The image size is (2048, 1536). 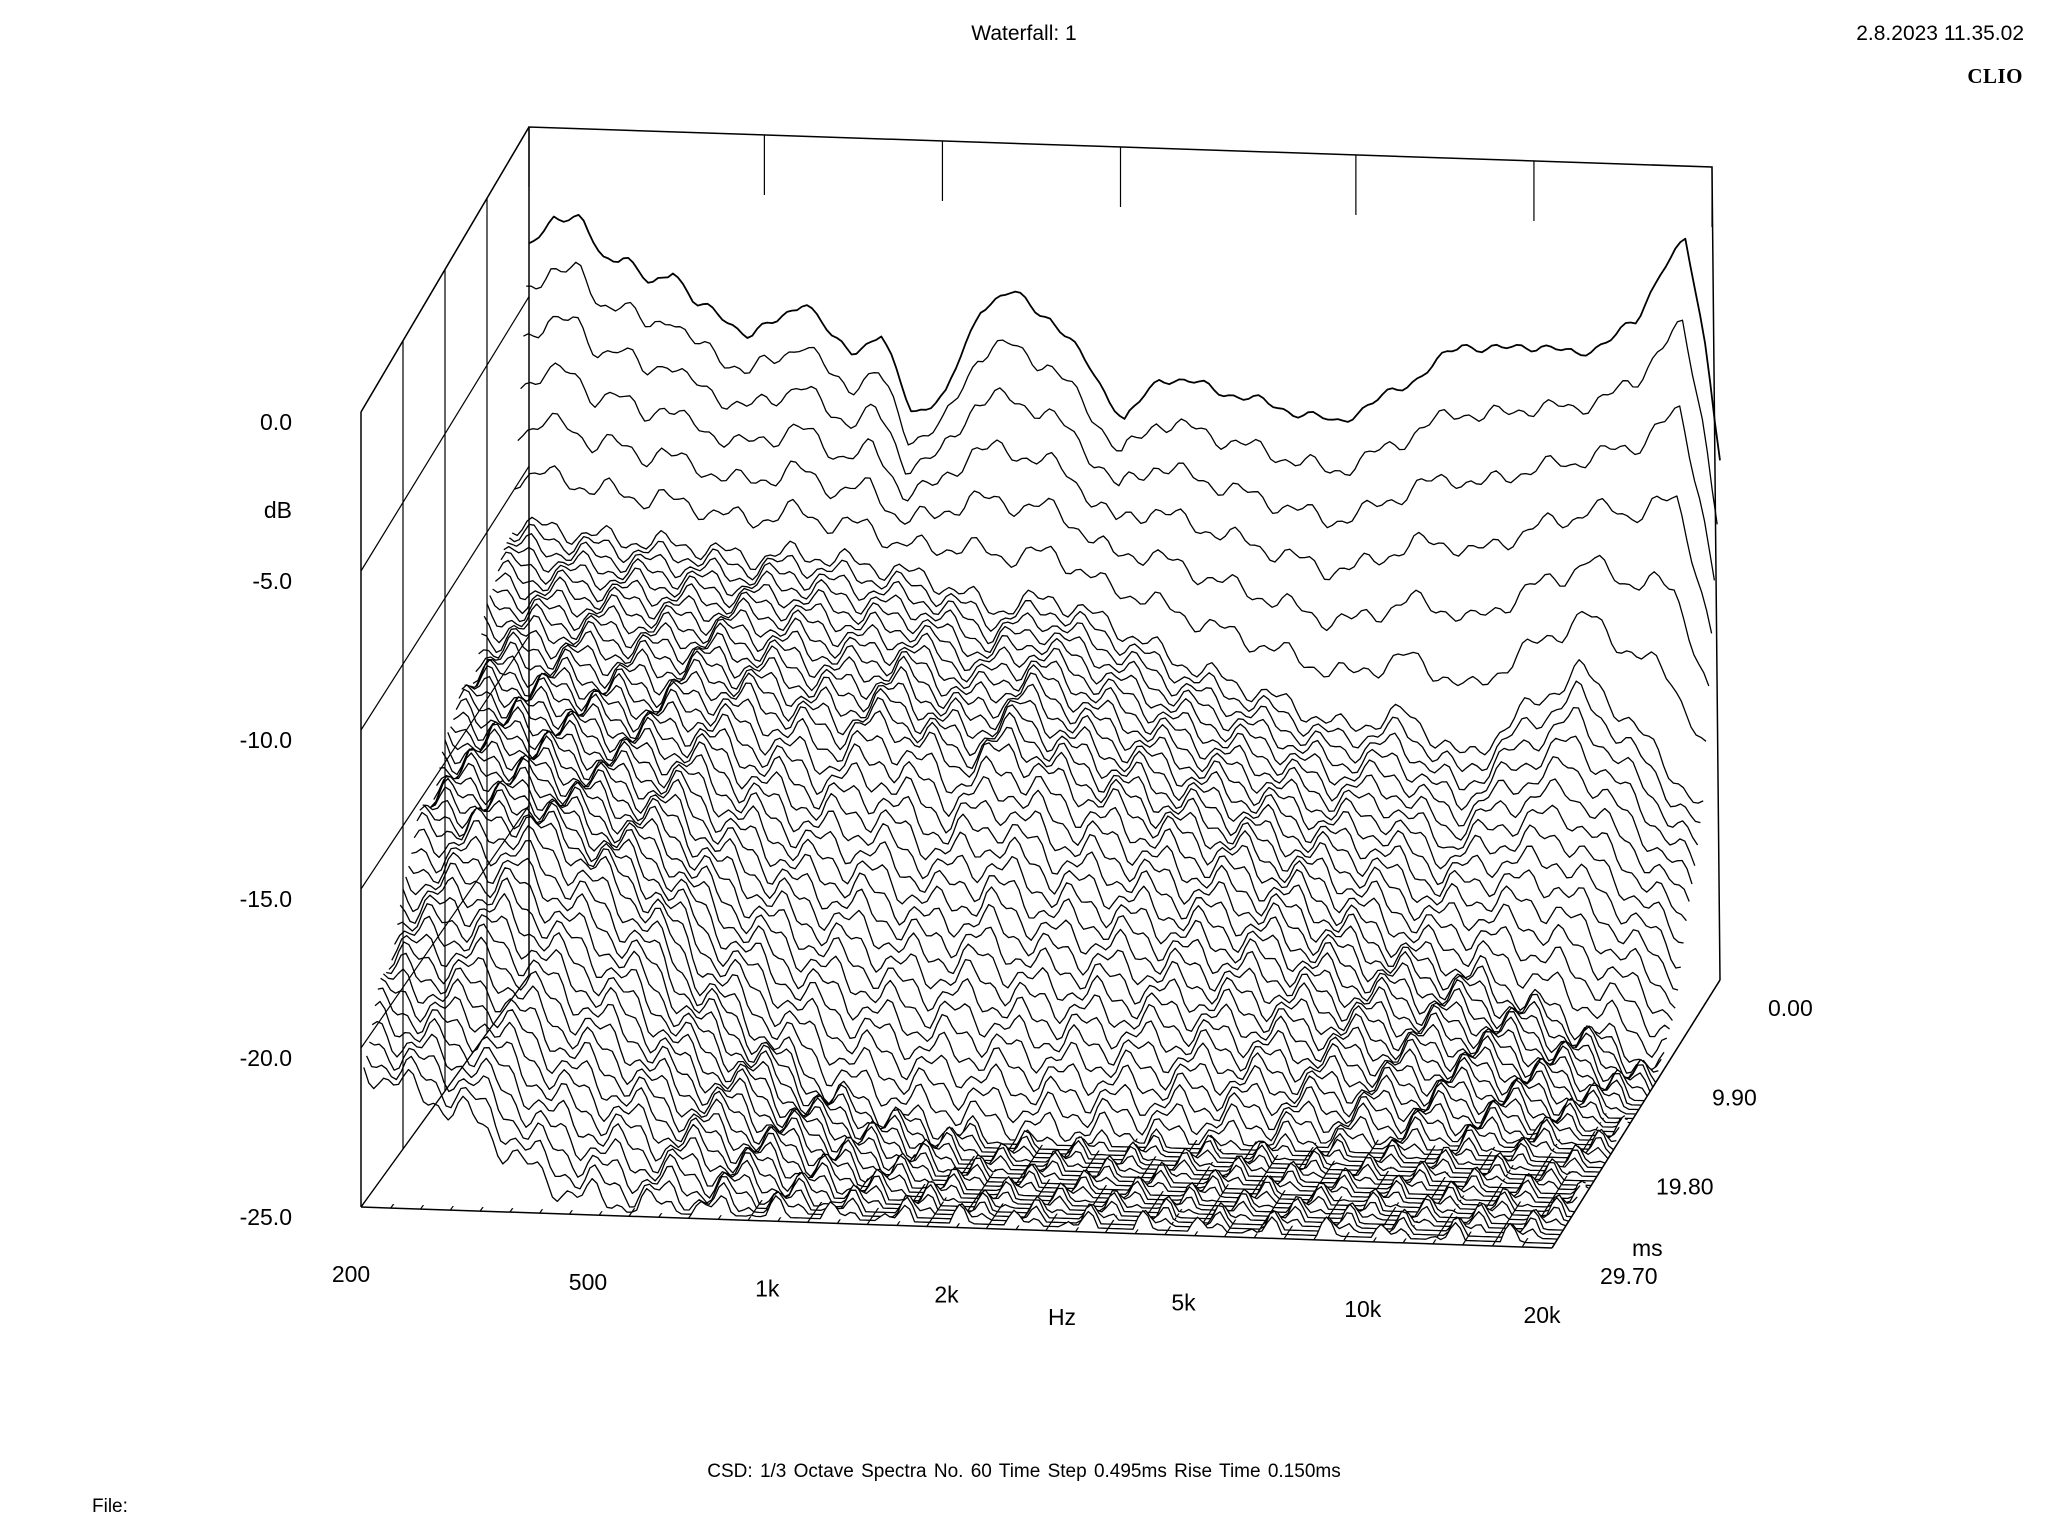 I want to click on z-tick-label: 9.90, so click(x=1734, y=1097).